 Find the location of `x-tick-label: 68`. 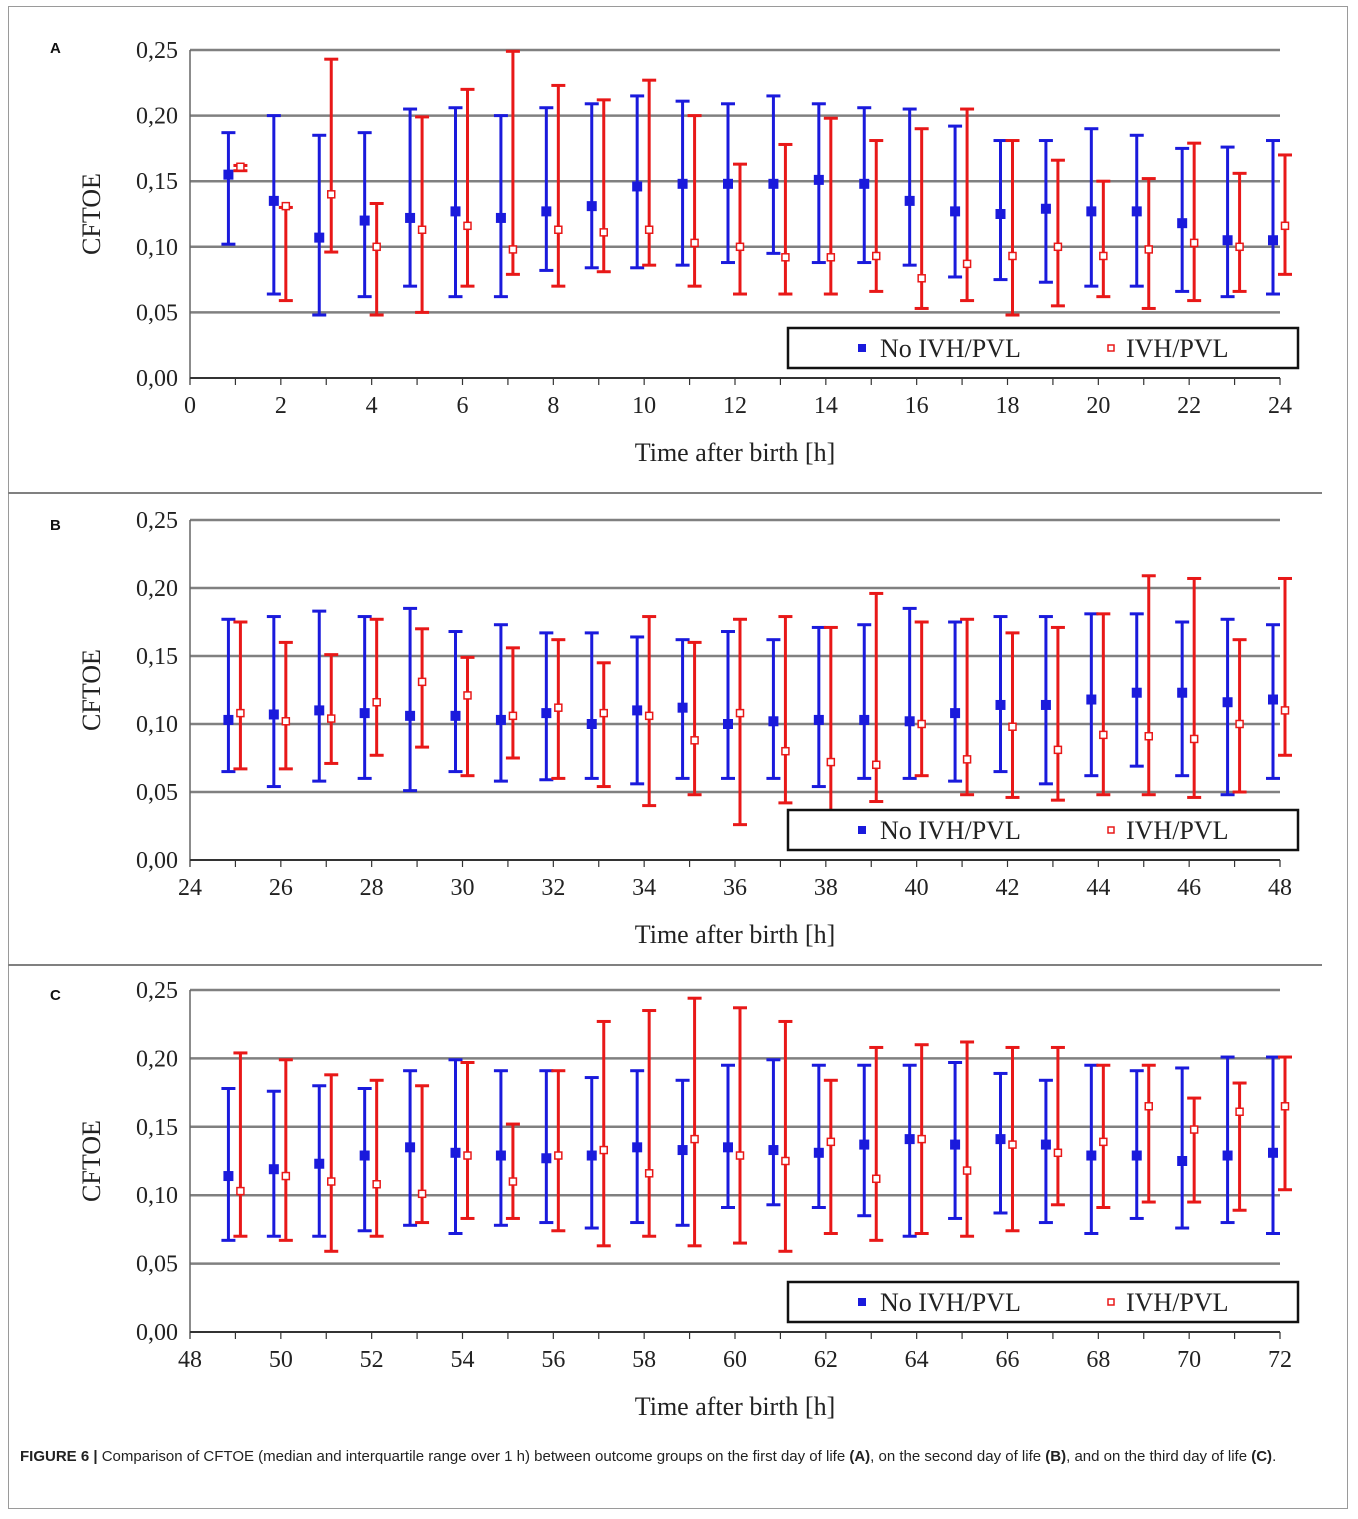

x-tick-label: 68 is located at coordinates (1098, 1360).